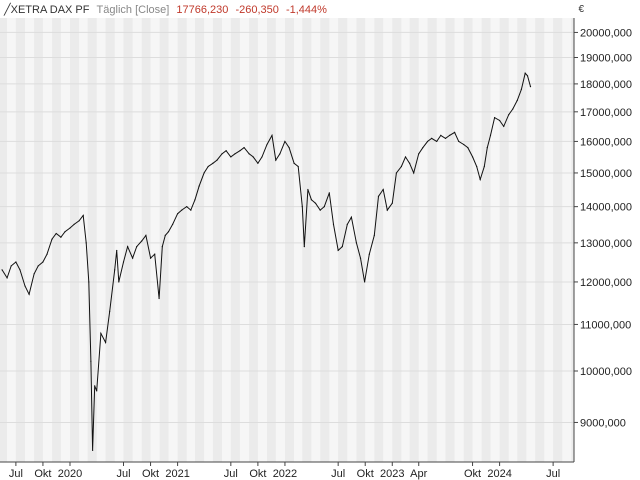 This screenshot has width=640, height=480. What do you see at coordinates (606, 174) in the screenshot?
I see `y-tick-label: 15000,000` at bounding box center [606, 174].